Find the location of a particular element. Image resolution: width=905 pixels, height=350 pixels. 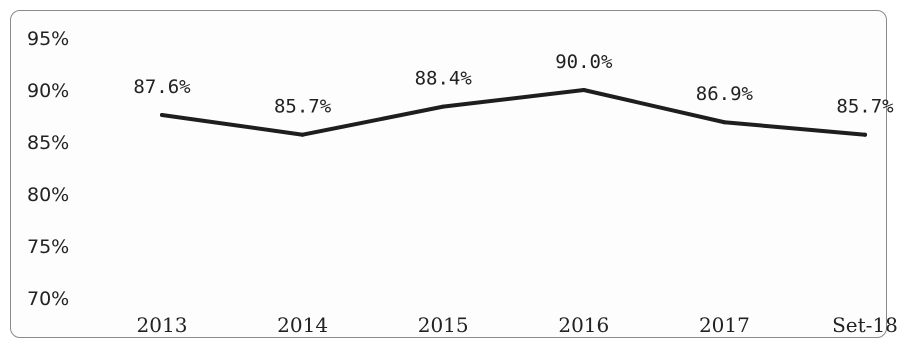

y-tick-label: 85% is located at coordinates (48, 143).